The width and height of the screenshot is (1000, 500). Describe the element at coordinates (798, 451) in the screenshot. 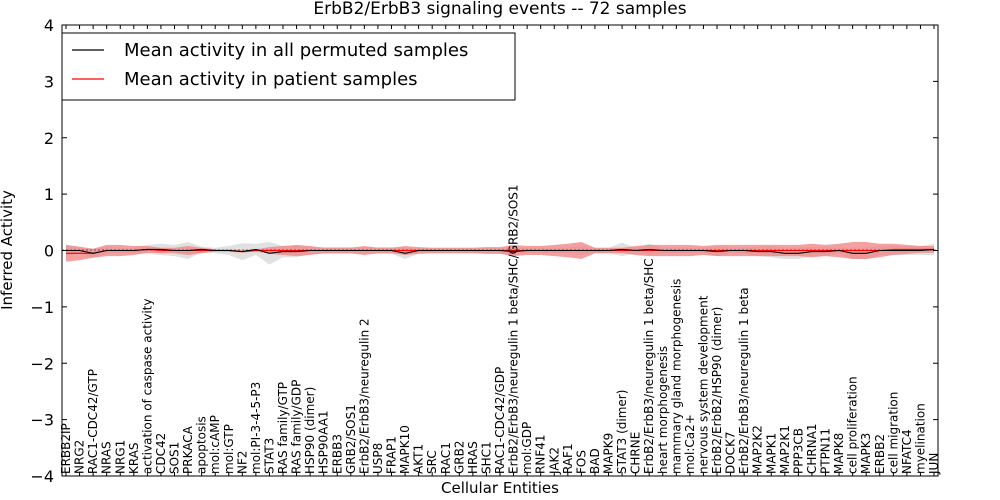

I see `x-tick-label: PPP3CB` at that location.